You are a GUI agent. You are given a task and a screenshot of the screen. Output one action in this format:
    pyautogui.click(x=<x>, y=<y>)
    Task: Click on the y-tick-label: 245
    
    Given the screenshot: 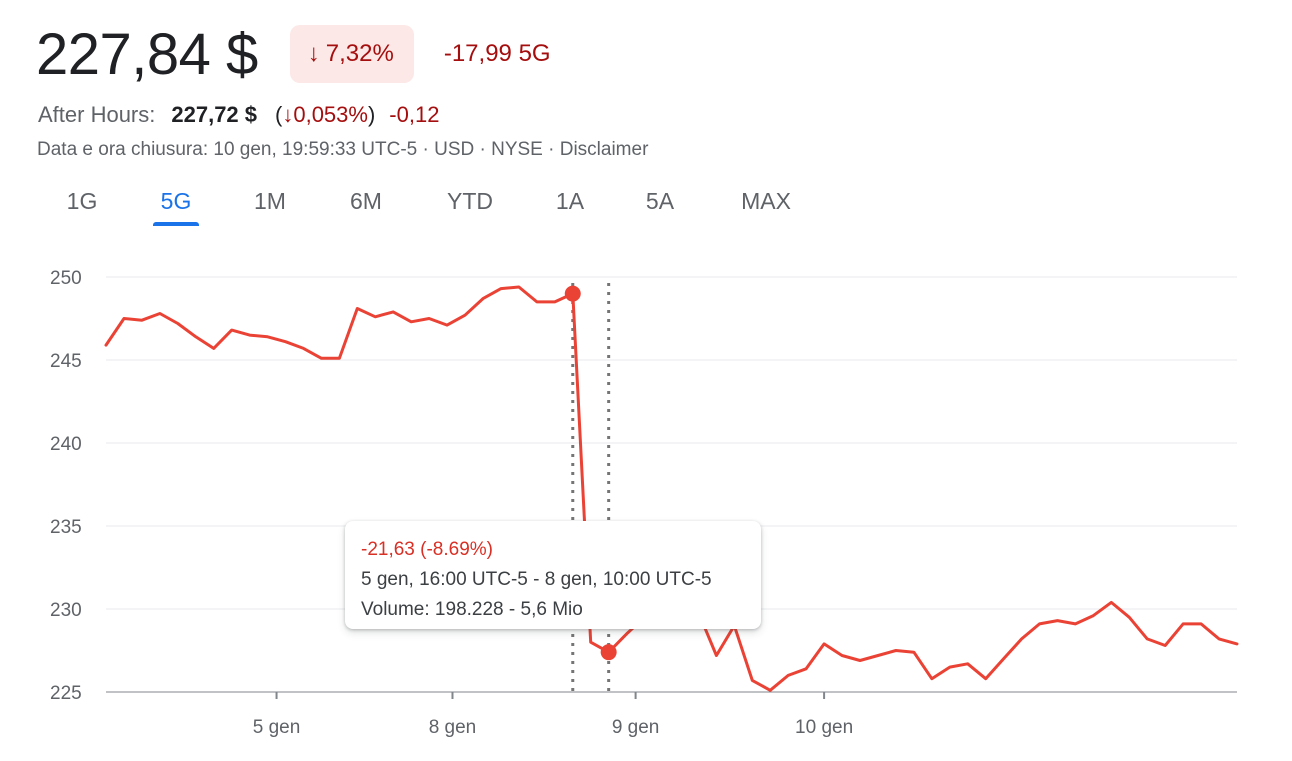 What is the action you would take?
    pyautogui.click(x=66, y=361)
    